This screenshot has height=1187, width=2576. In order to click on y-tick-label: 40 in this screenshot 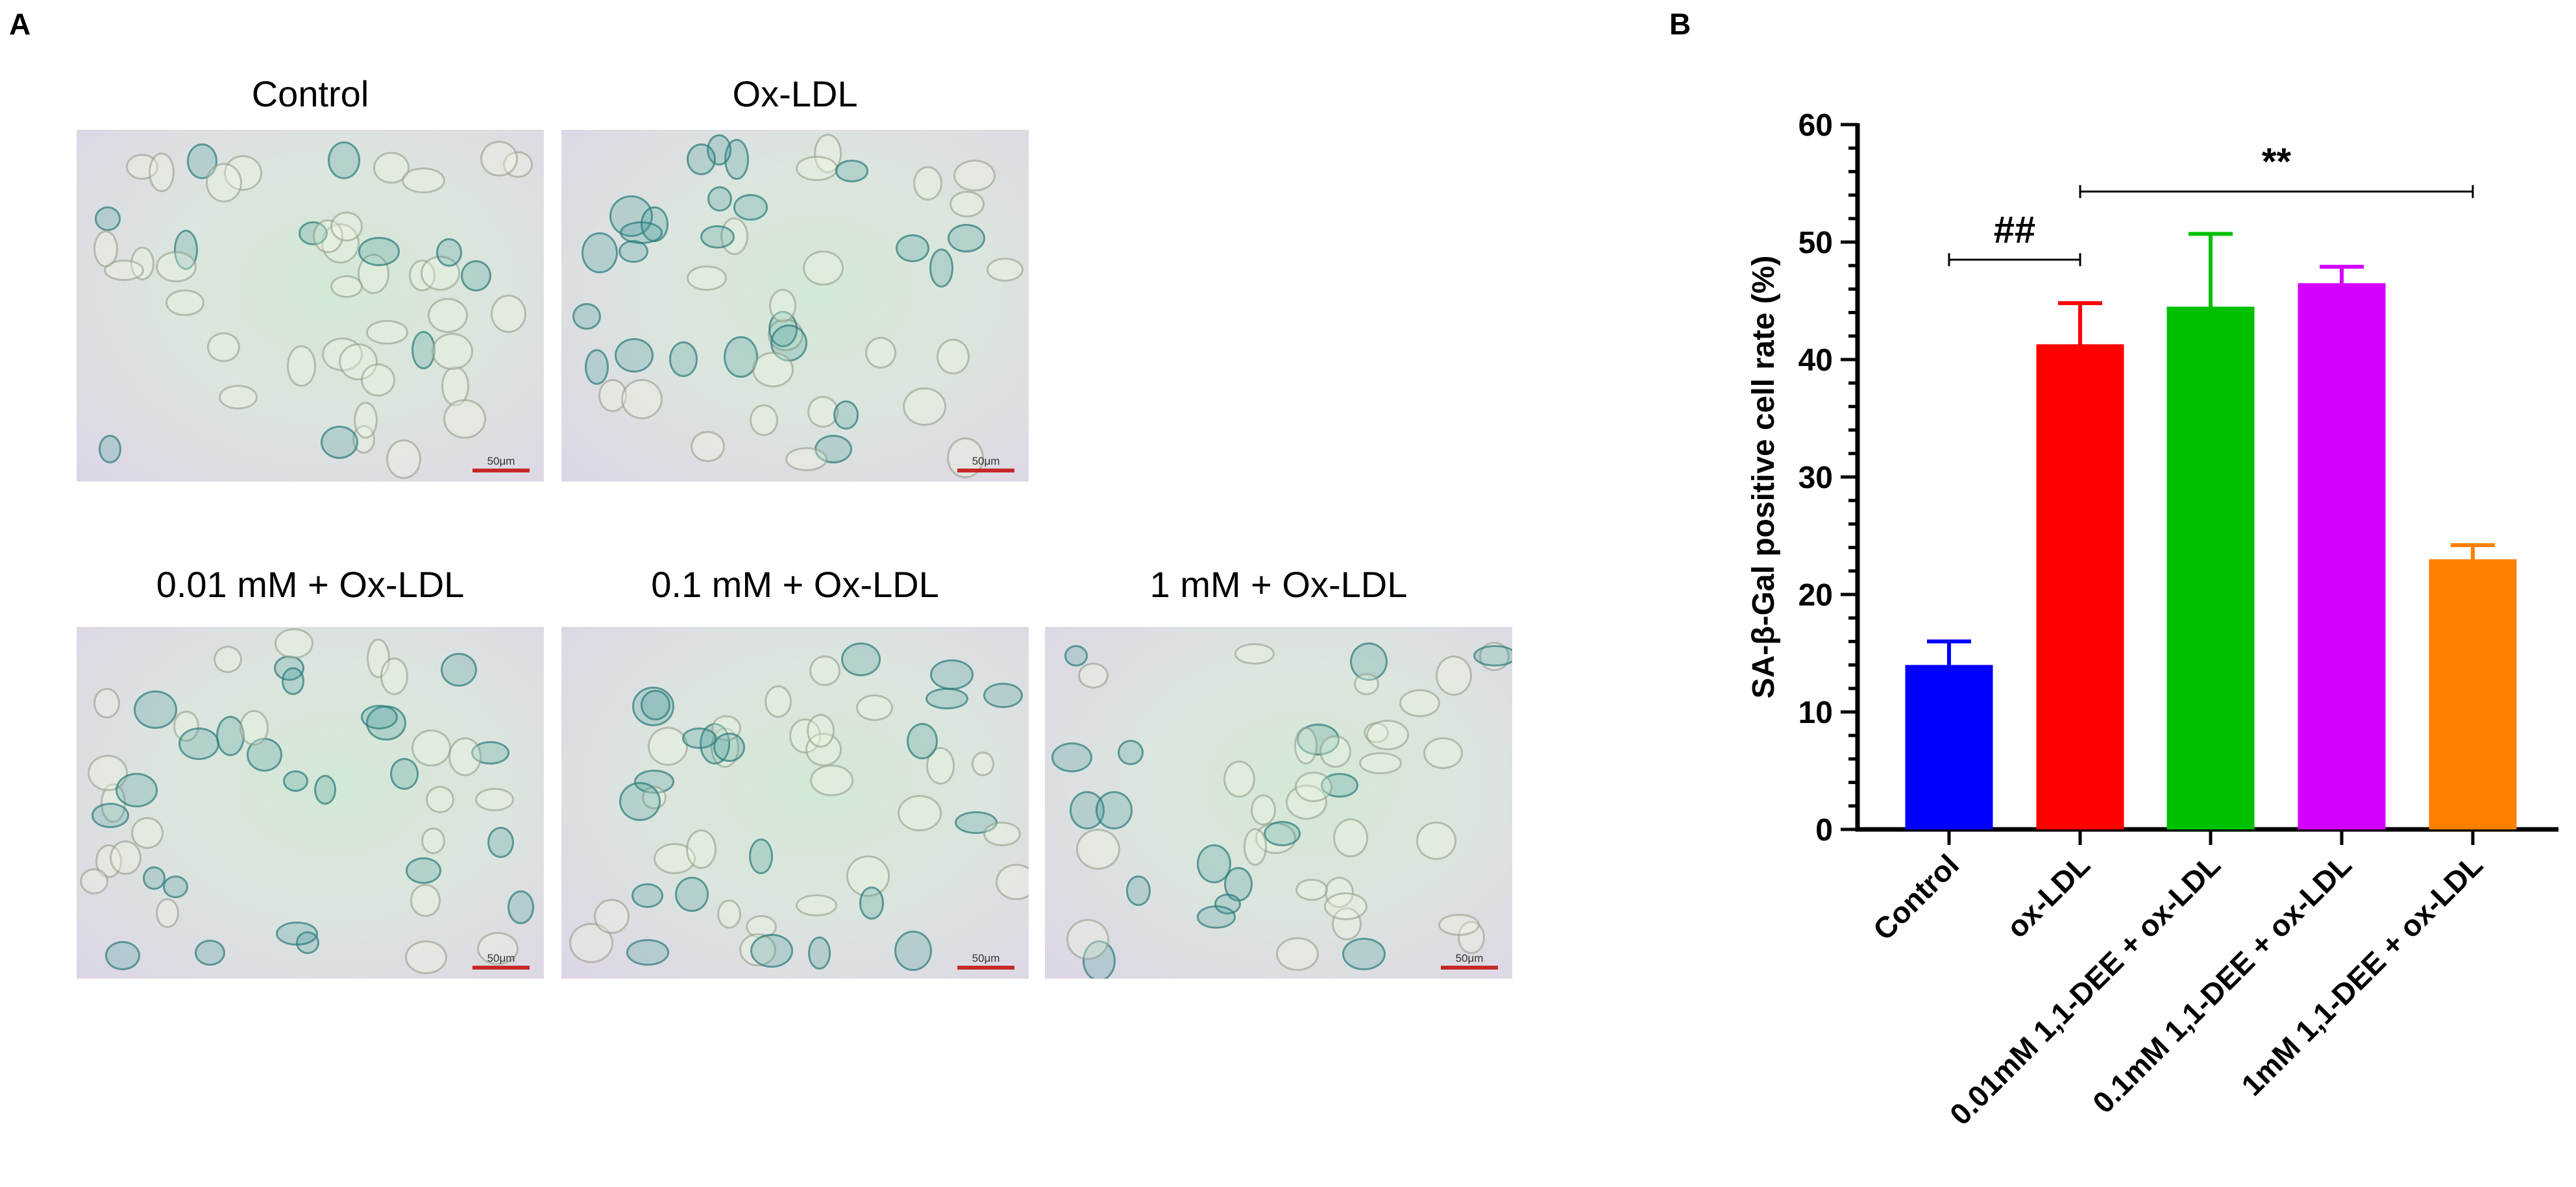, I will do `click(1815, 360)`.